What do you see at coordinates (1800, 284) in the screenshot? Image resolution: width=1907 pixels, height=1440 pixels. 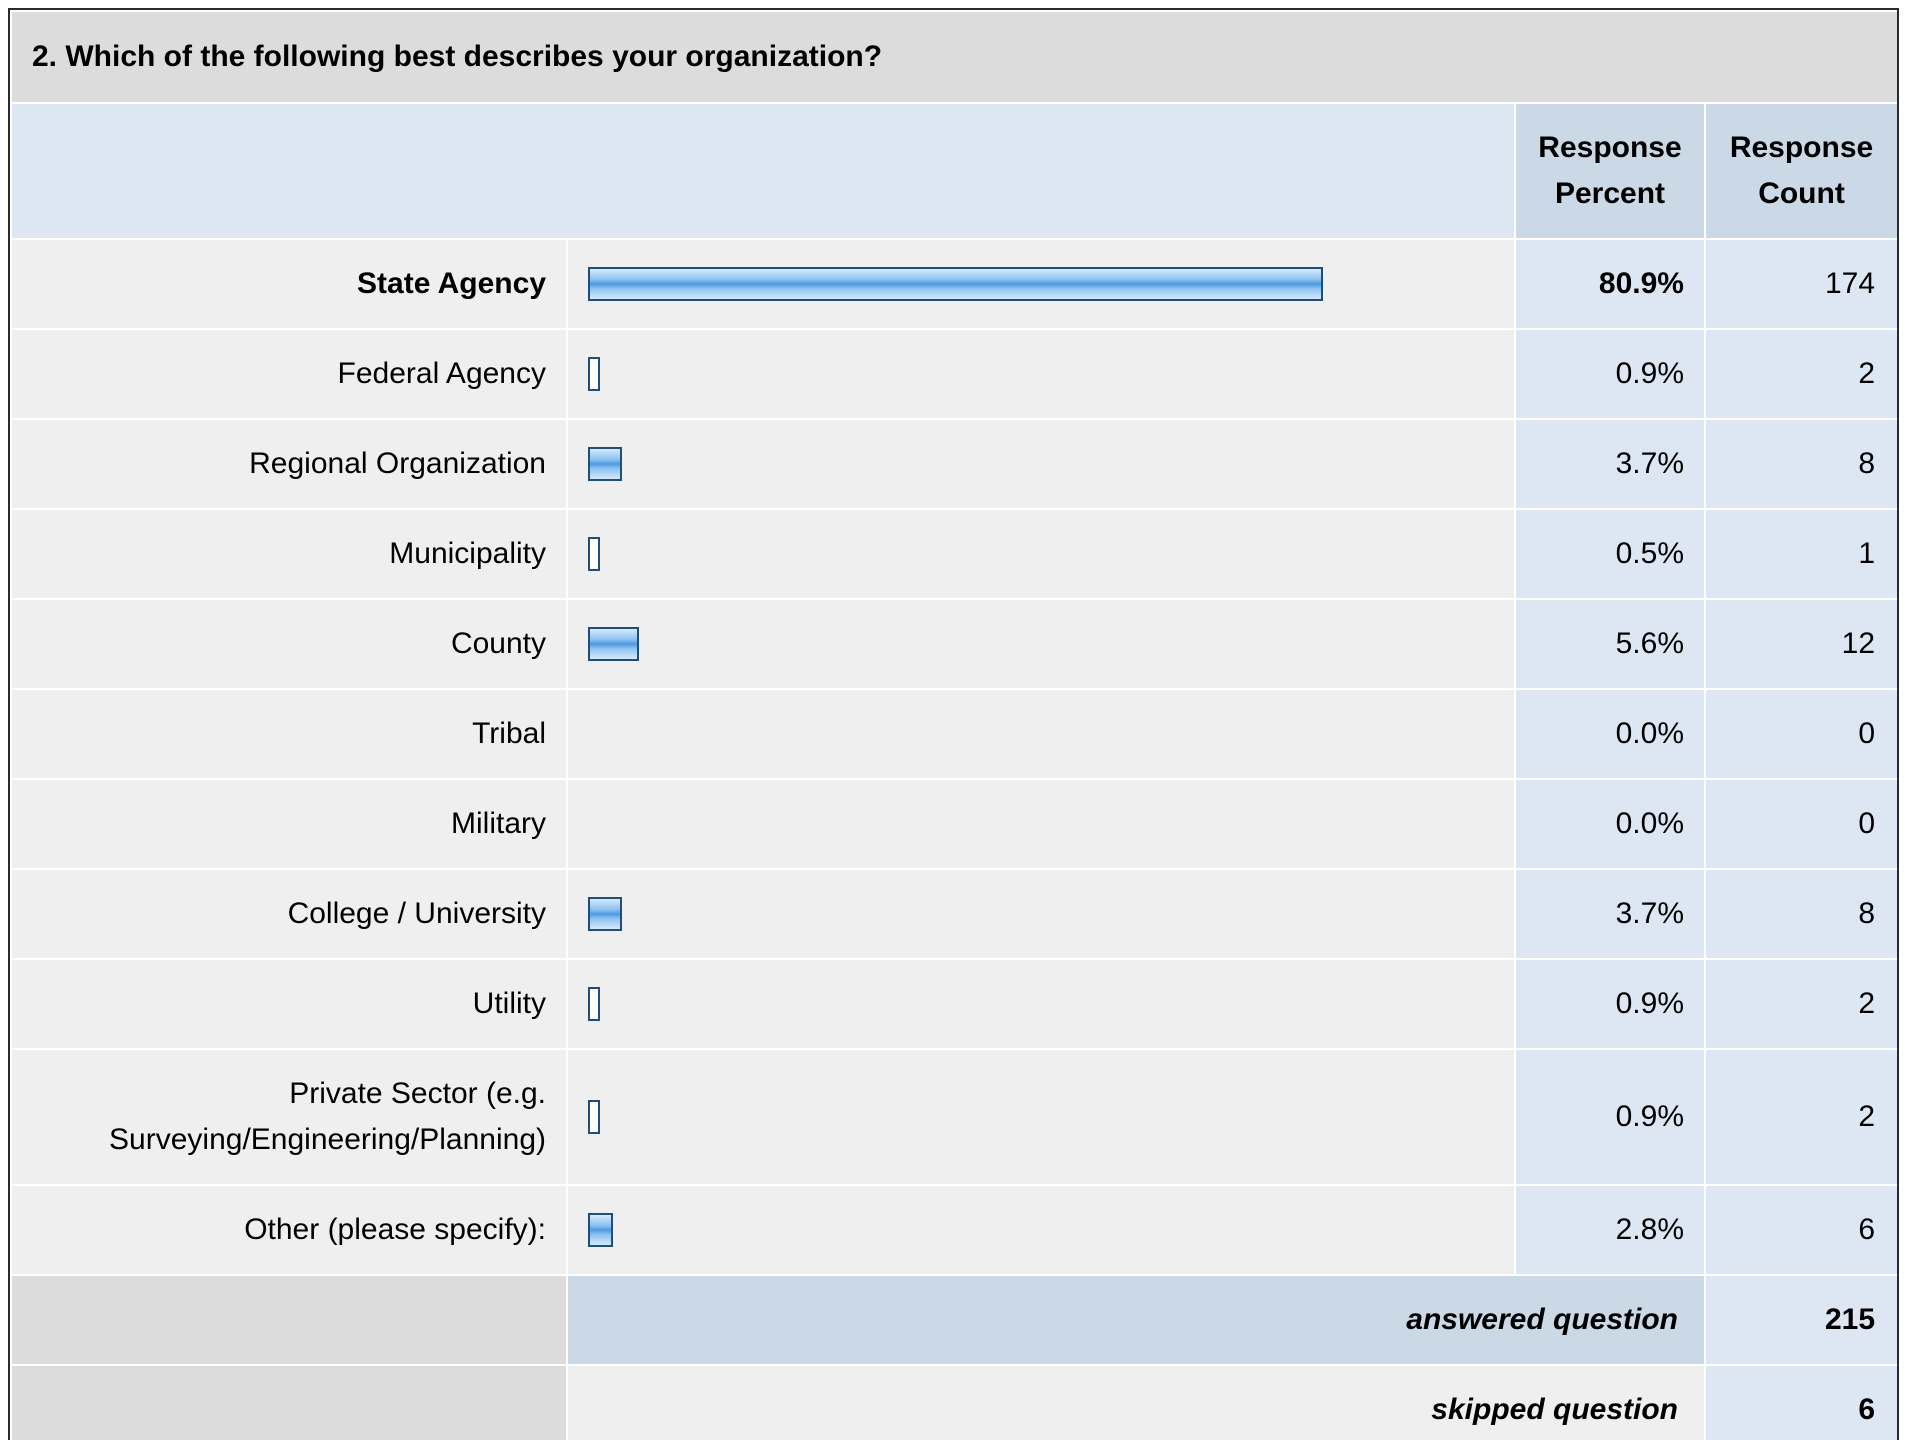 I see `response-count: 174` at bounding box center [1800, 284].